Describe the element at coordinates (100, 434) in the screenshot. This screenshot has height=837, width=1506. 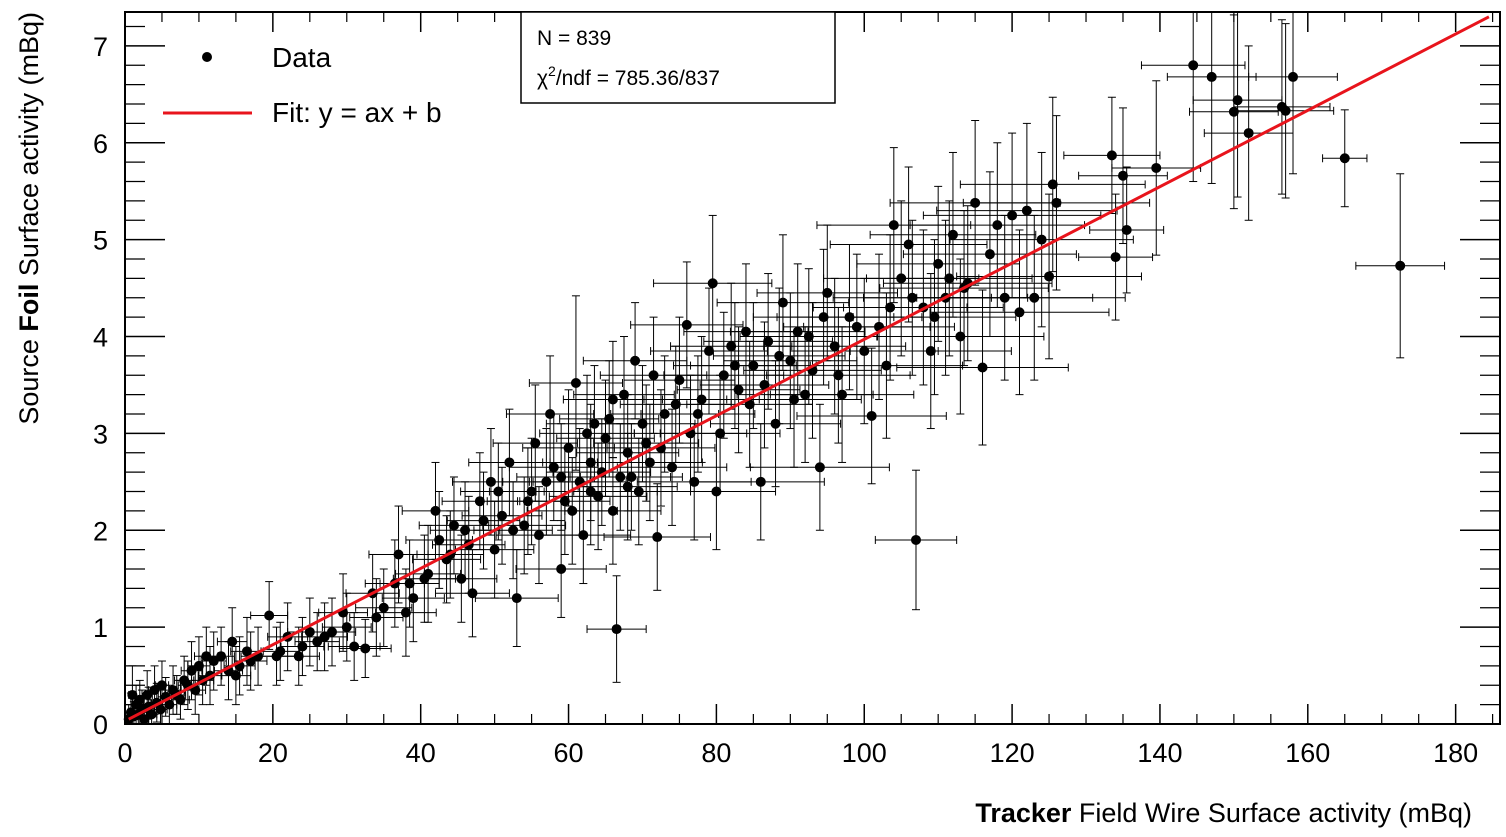
I see `y-tick-label: 3` at that location.